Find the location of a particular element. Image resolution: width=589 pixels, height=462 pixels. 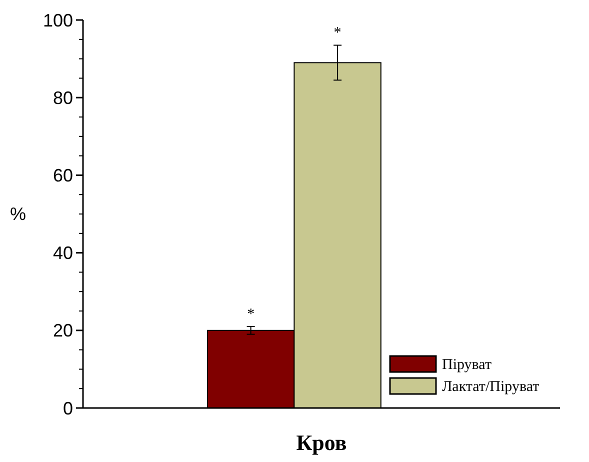

y-tick-label: 80 is located at coordinates (62, 98).